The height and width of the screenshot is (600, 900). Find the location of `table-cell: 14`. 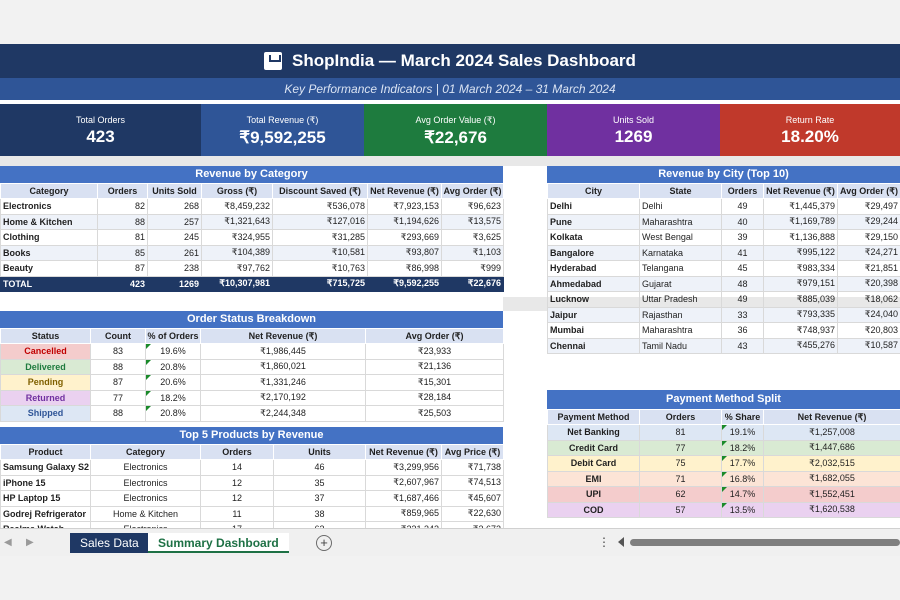

table-cell: 14 is located at coordinates (237, 467).